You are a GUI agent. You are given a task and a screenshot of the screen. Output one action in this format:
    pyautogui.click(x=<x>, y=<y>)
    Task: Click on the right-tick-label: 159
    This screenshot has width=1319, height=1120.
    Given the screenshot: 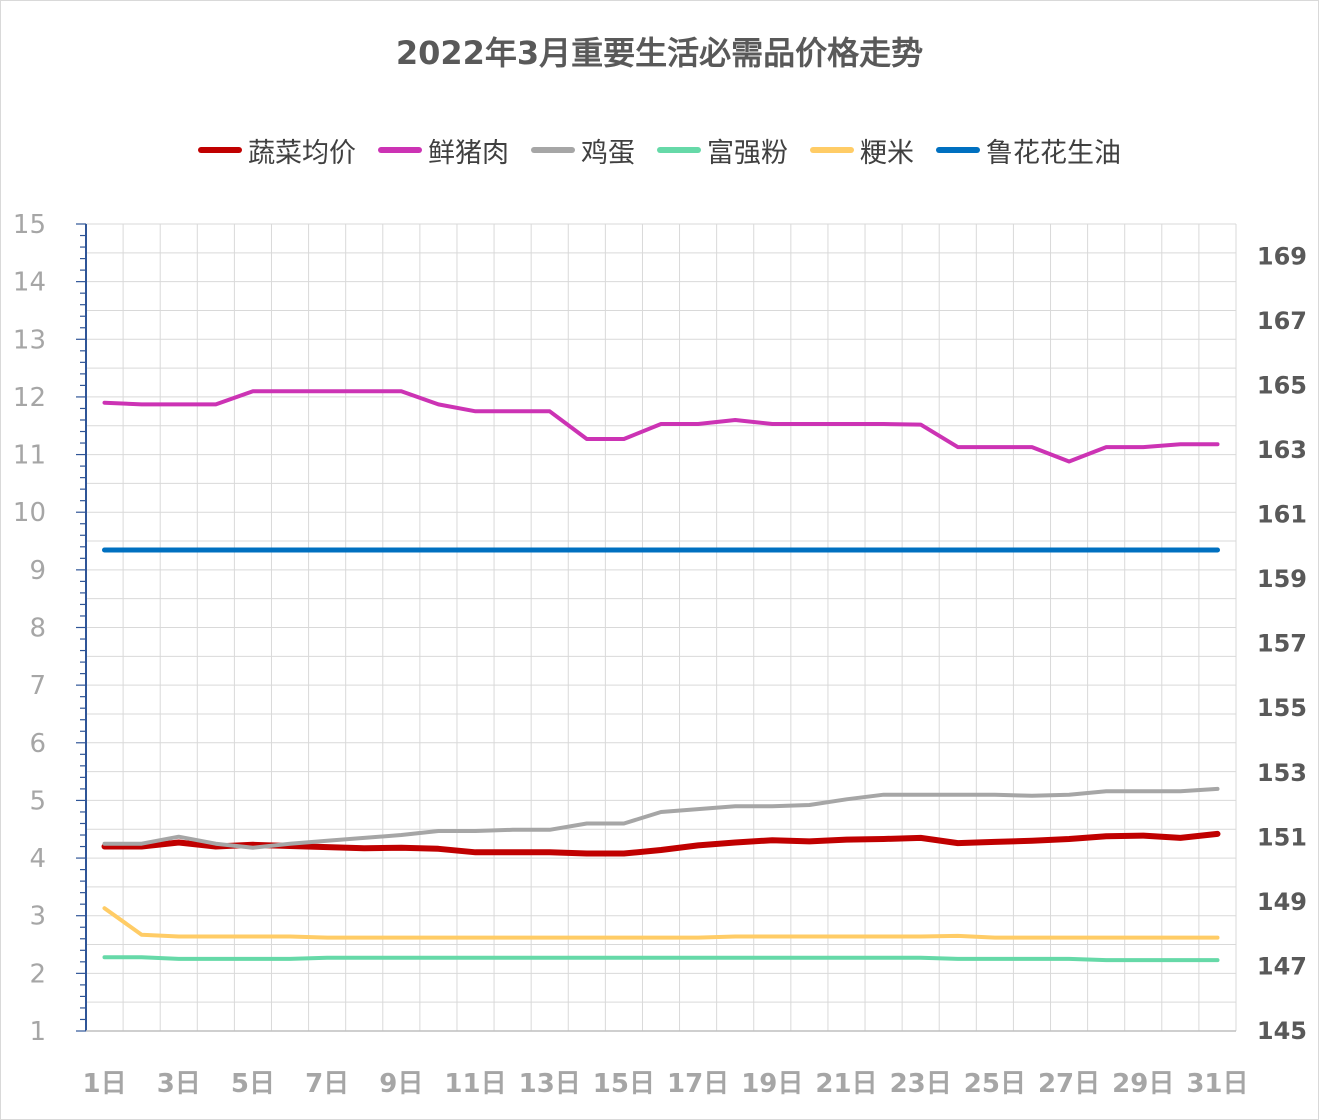 What is the action you would take?
    pyautogui.click(x=1282, y=579)
    